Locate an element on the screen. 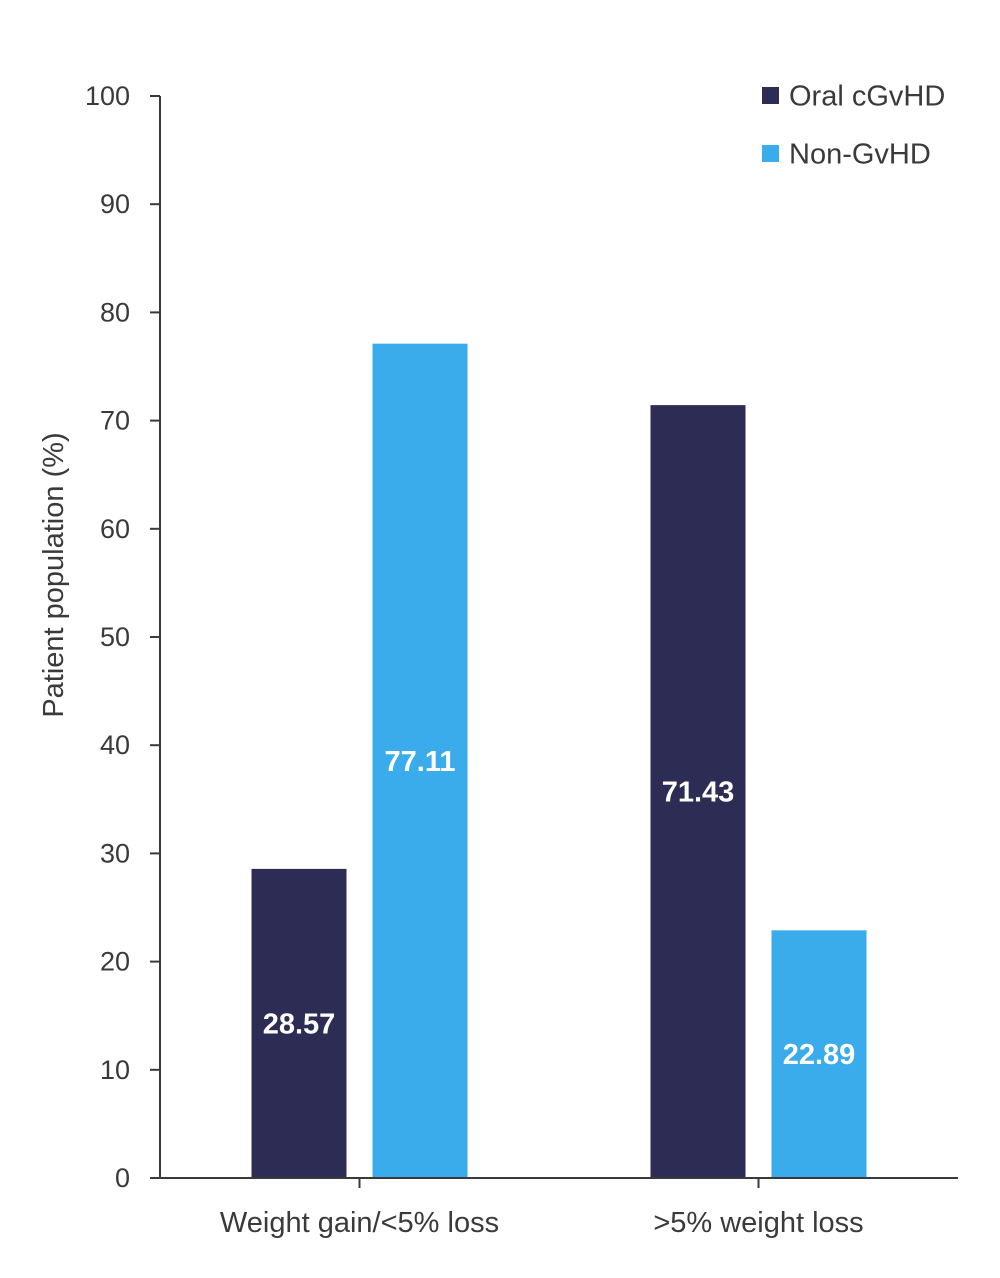 The image size is (1000, 1278). x-category-label: Weight gain/<5% loss is located at coordinates (359, 1223).